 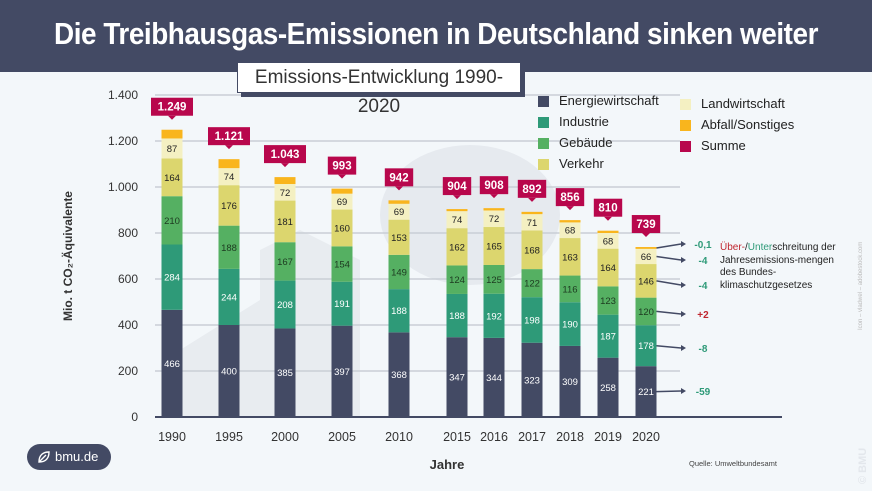 I want to click on data-label: 165, so click(x=494, y=246).